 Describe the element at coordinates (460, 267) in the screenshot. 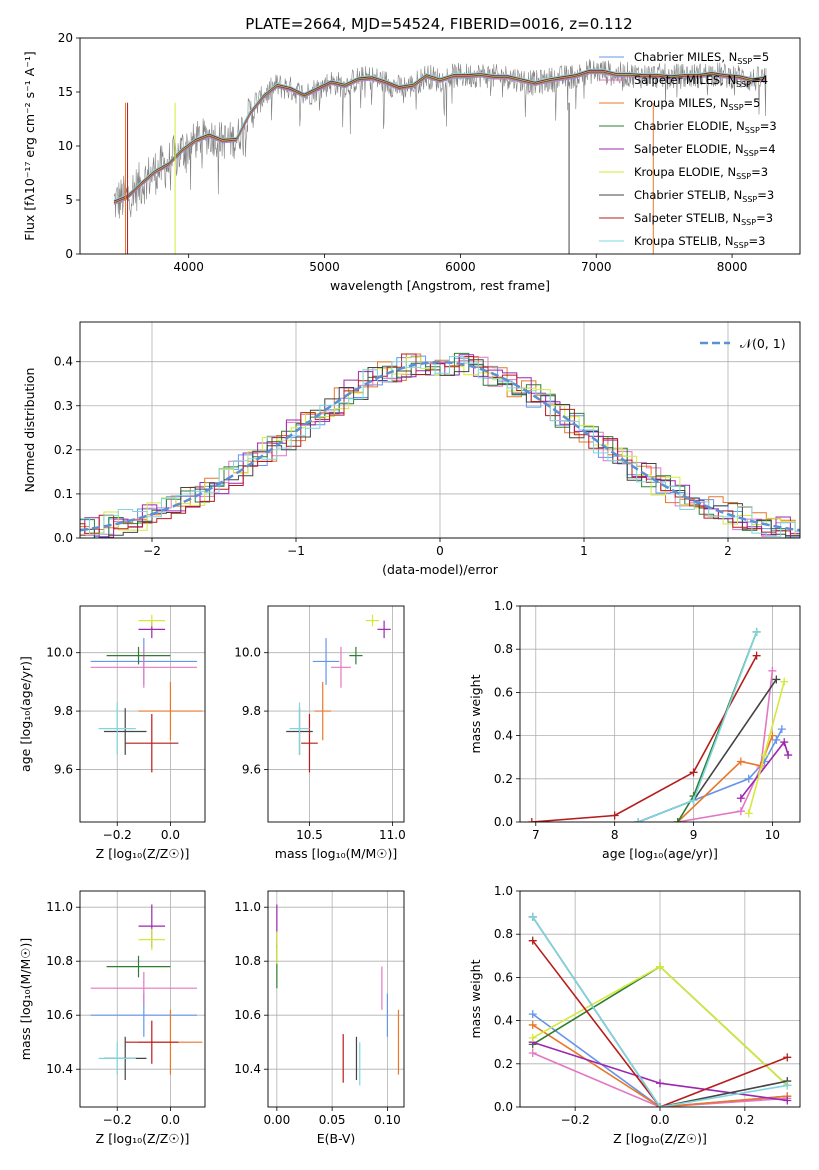

I see `x-tick-label: 6000` at that location.